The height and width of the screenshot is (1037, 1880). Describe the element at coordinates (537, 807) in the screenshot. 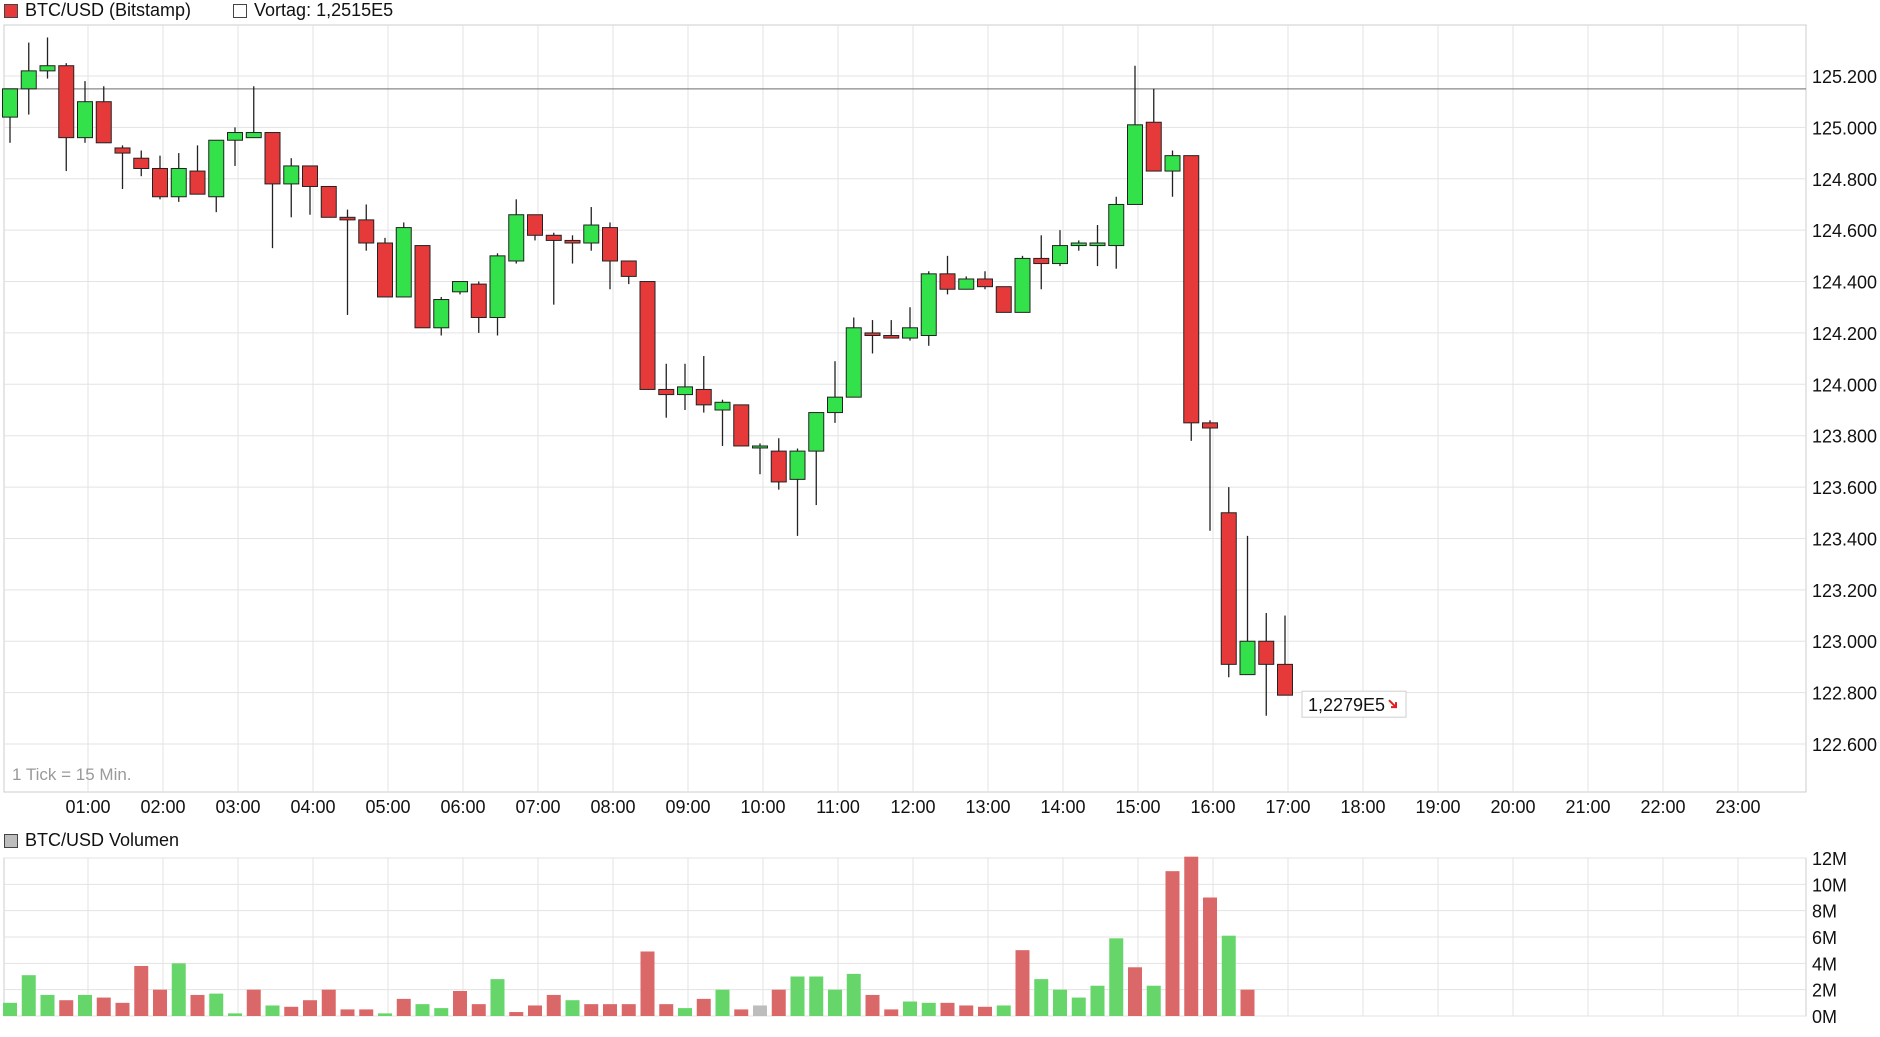

I see `time-tick-label: 07:00` at that location.